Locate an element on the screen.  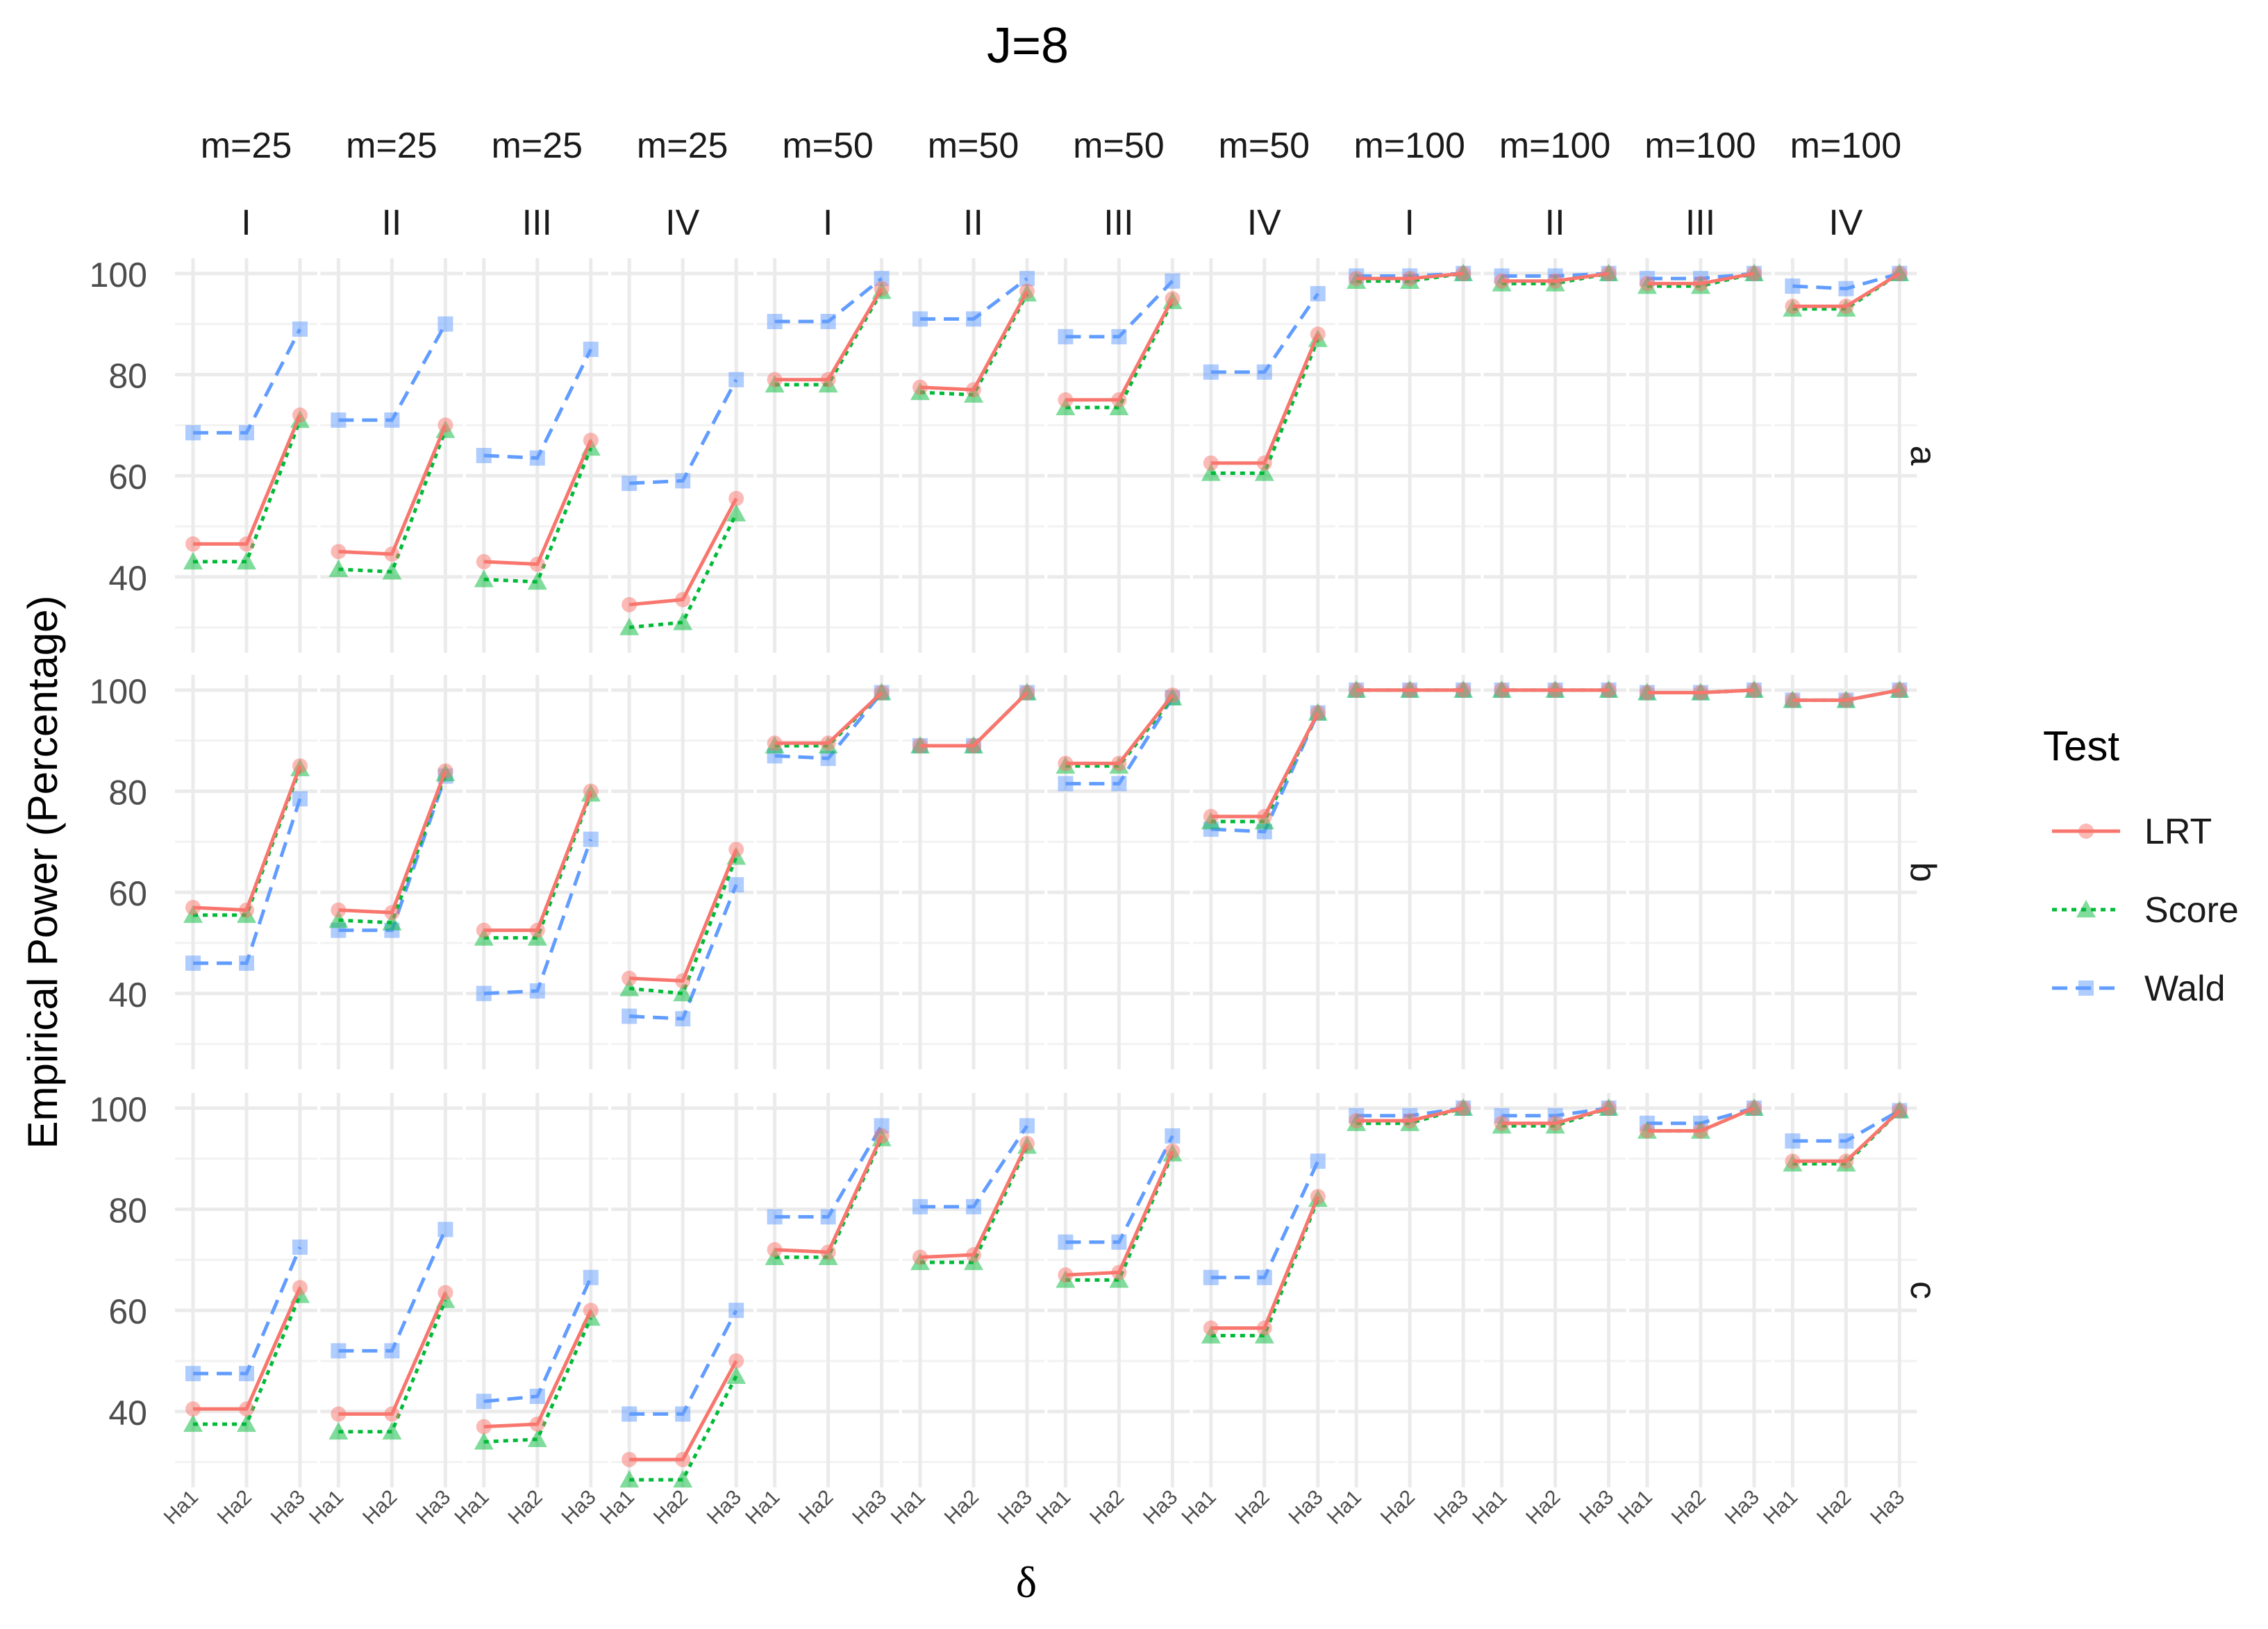
column-strip-label: I is located at coordinates (828, 223).